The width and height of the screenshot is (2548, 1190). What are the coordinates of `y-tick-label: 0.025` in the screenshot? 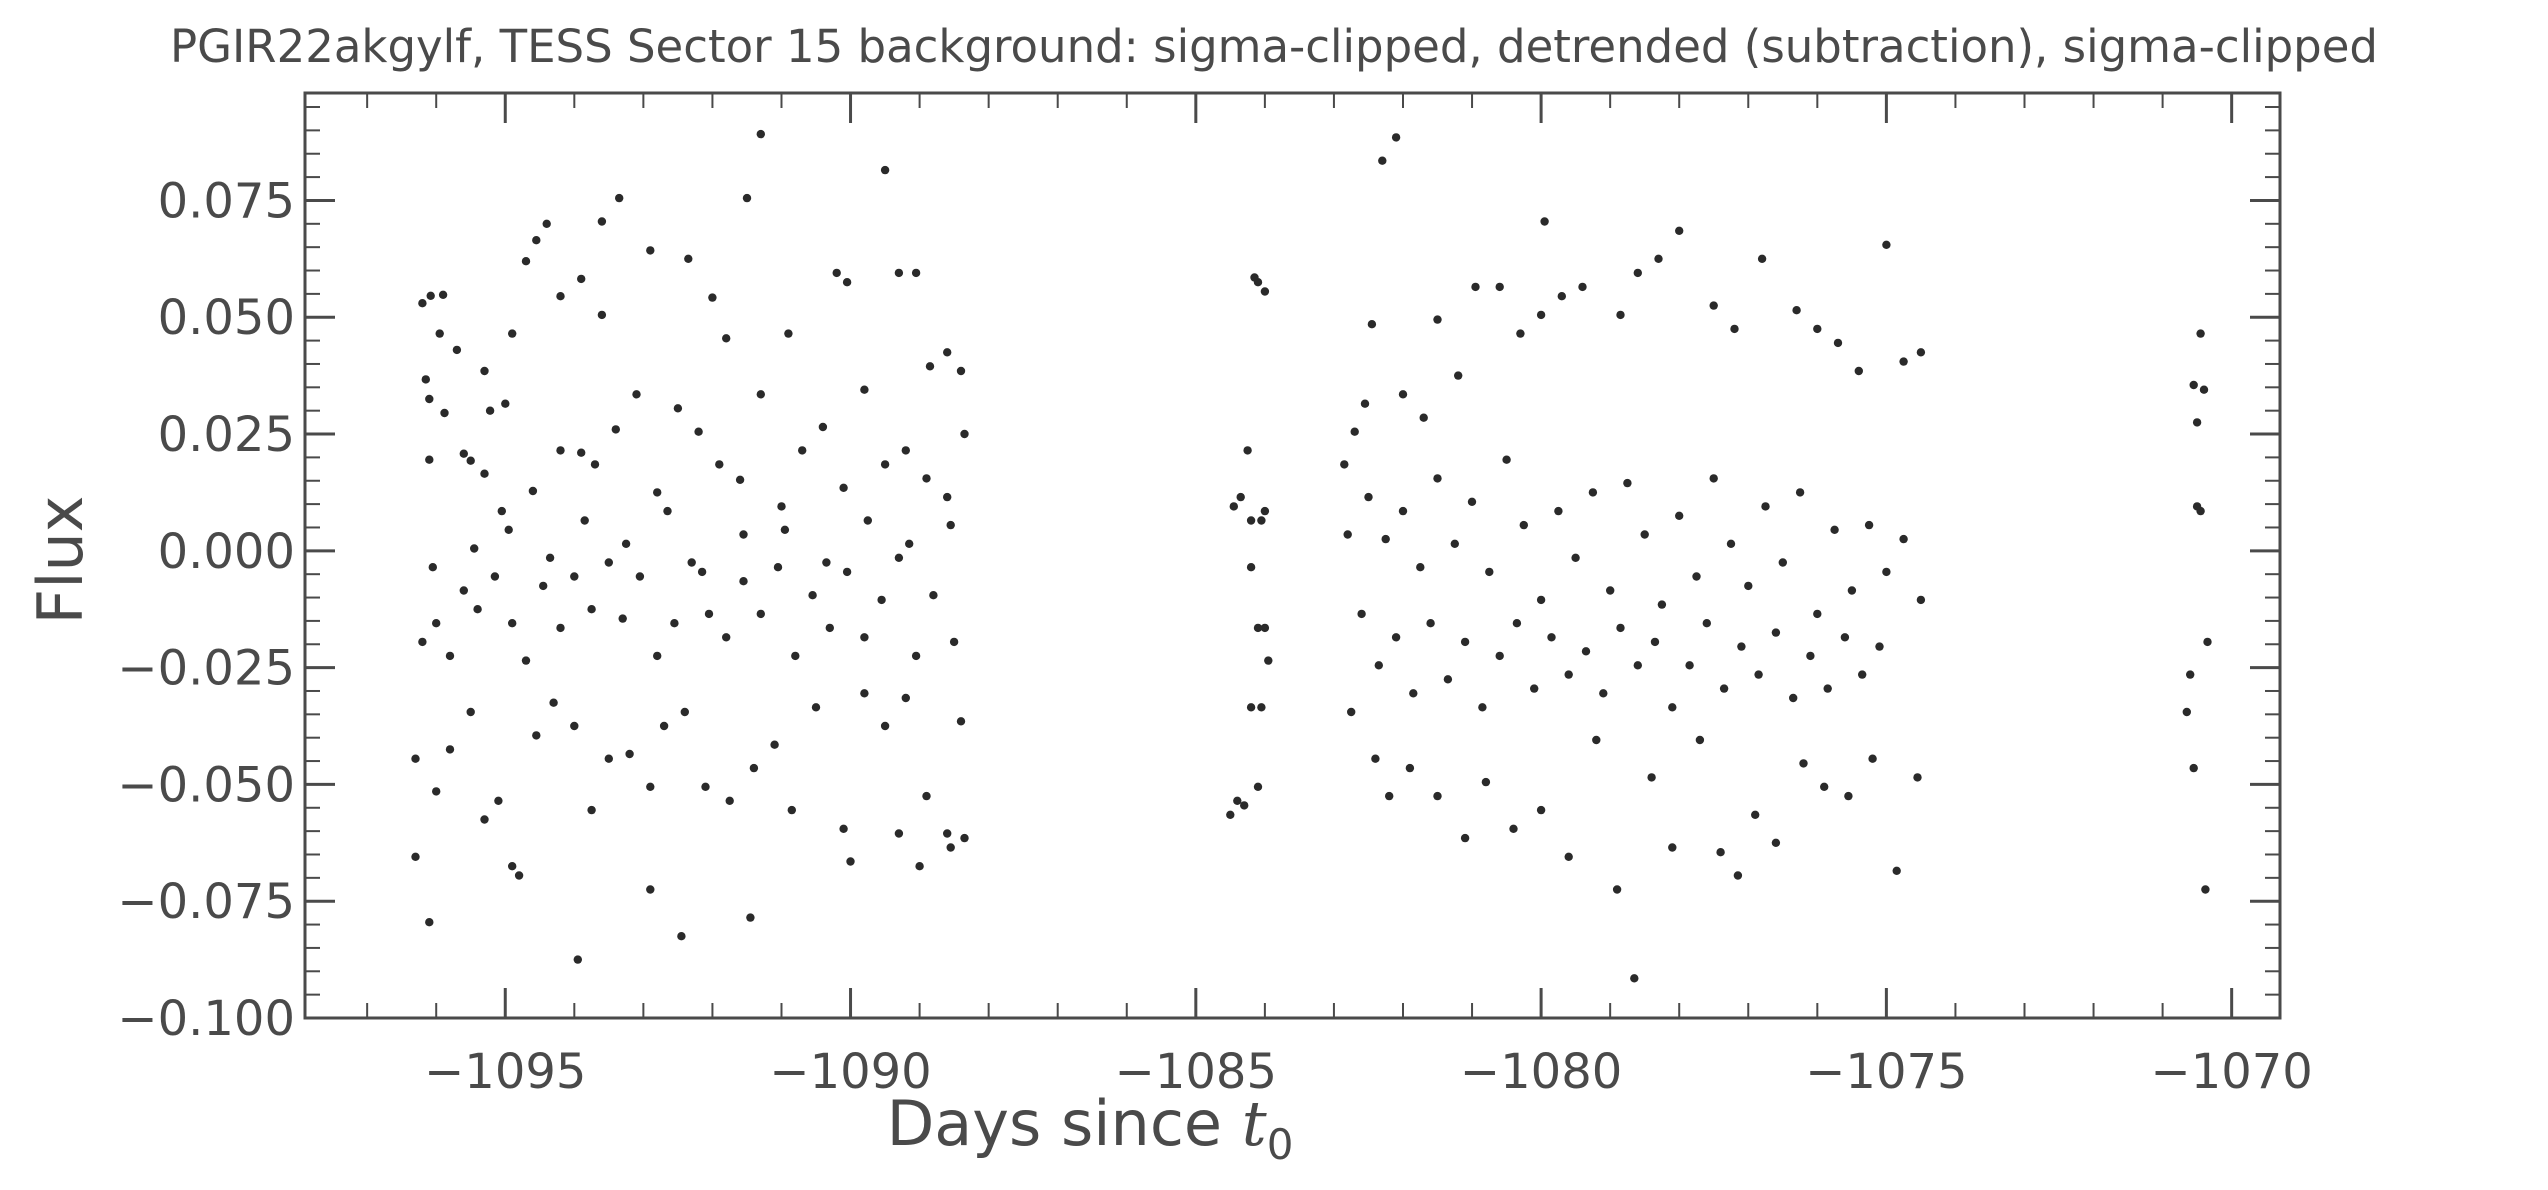 It's located at (226, 435).